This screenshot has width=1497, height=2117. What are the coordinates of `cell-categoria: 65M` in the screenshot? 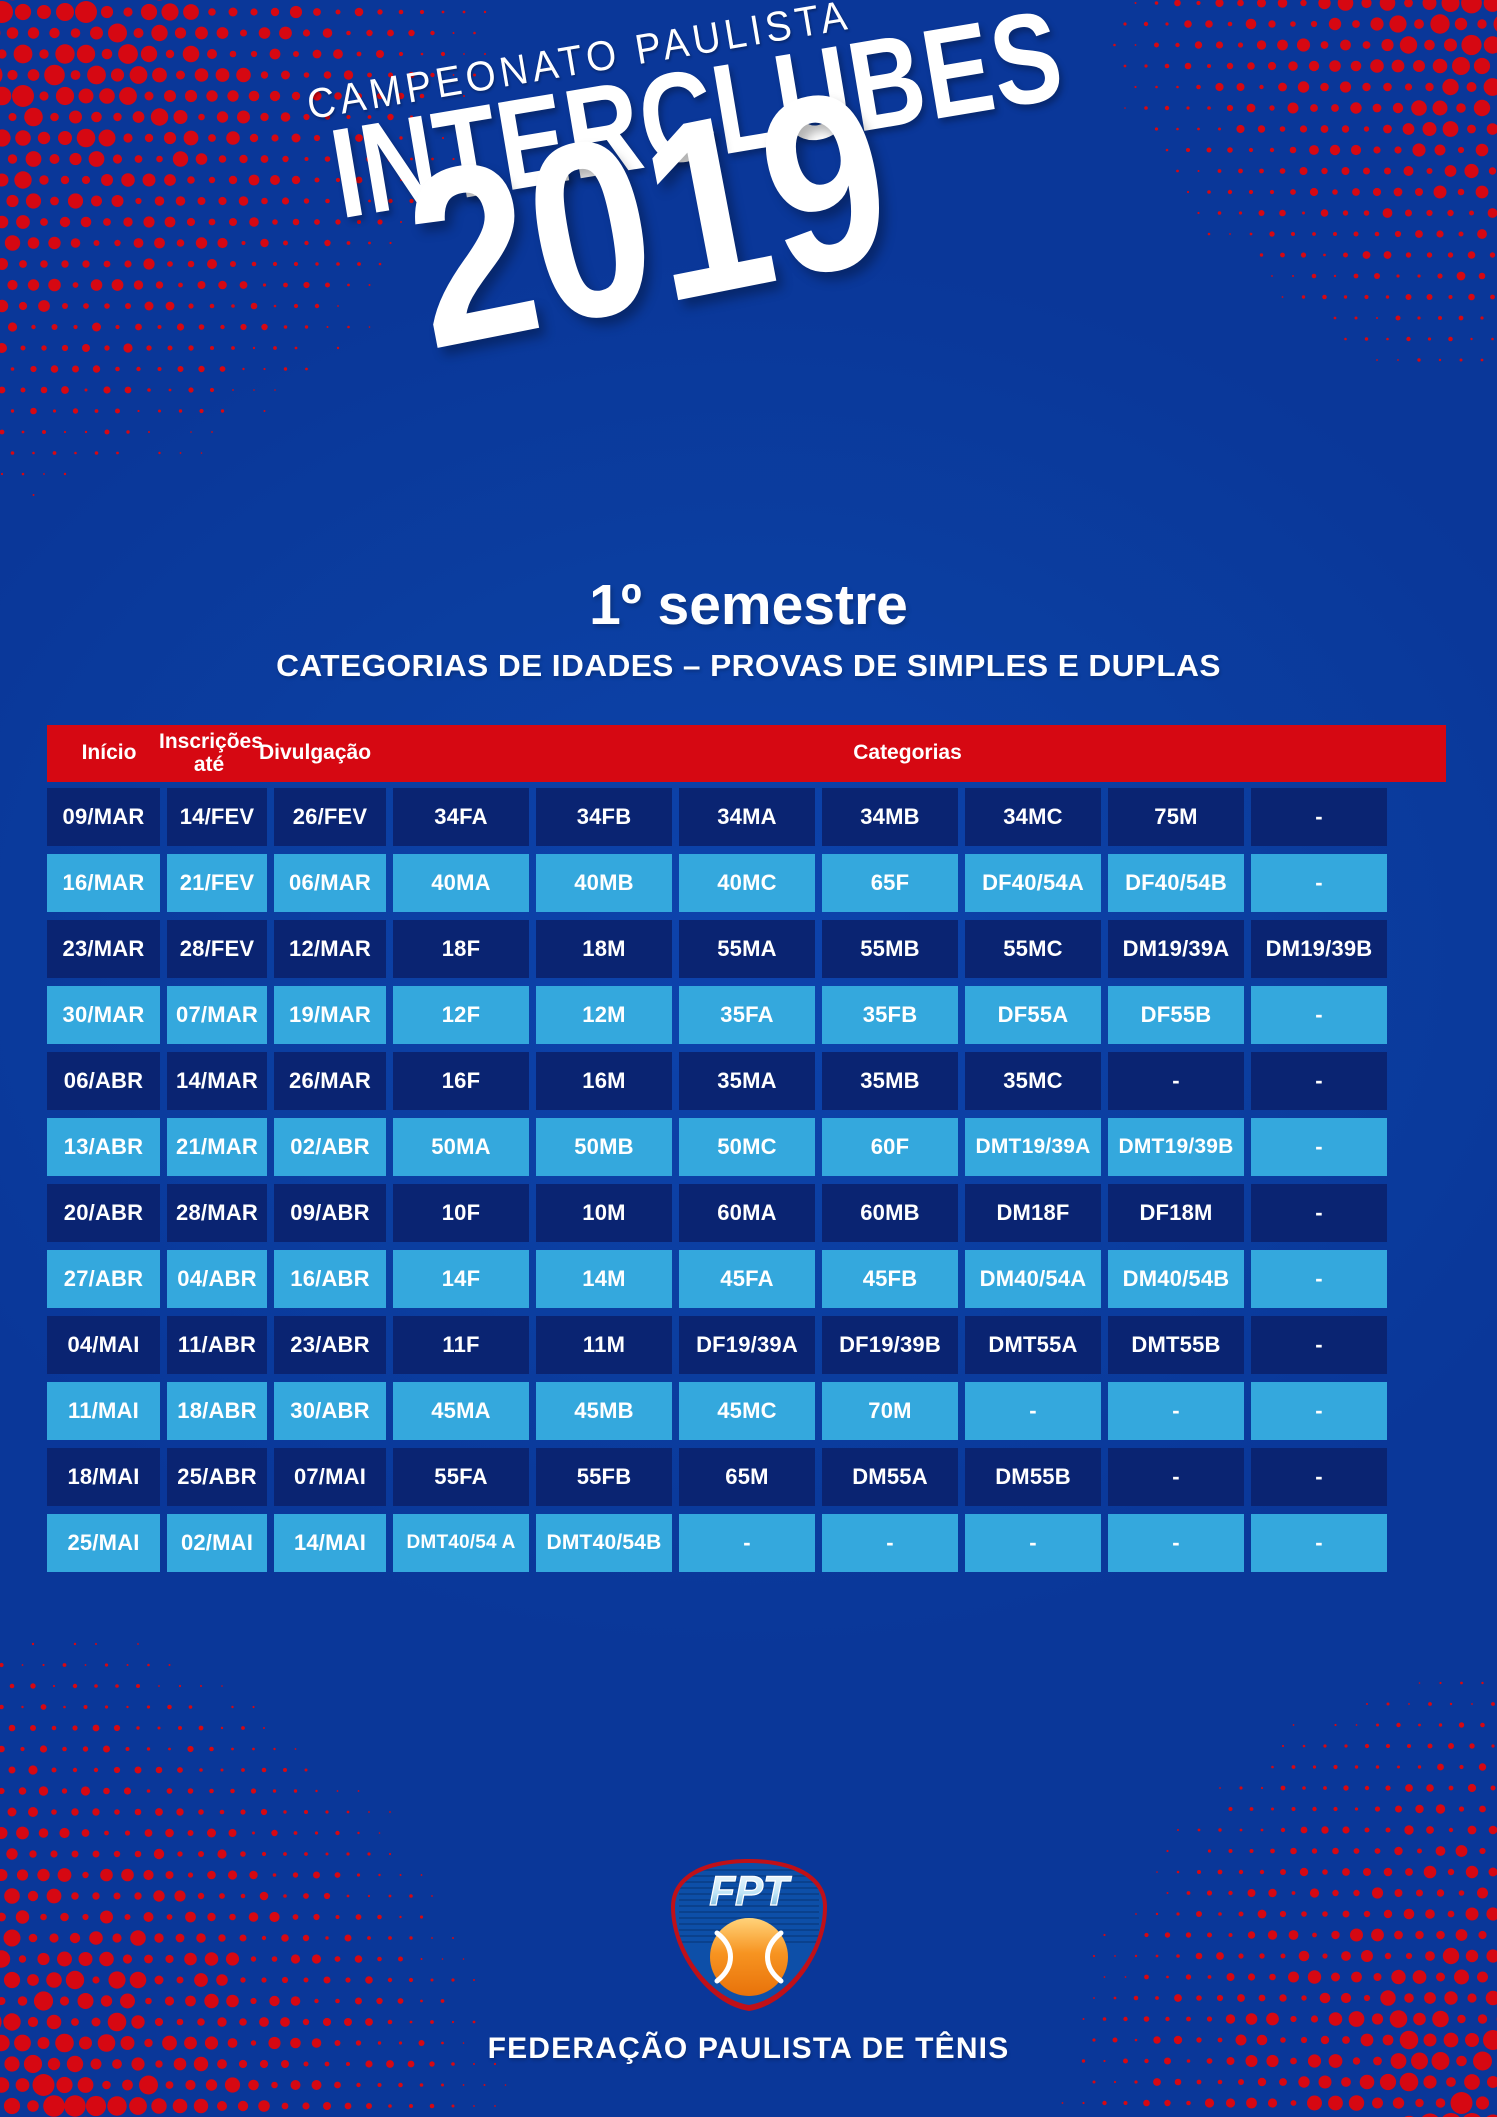 It's located at (747, 1477).